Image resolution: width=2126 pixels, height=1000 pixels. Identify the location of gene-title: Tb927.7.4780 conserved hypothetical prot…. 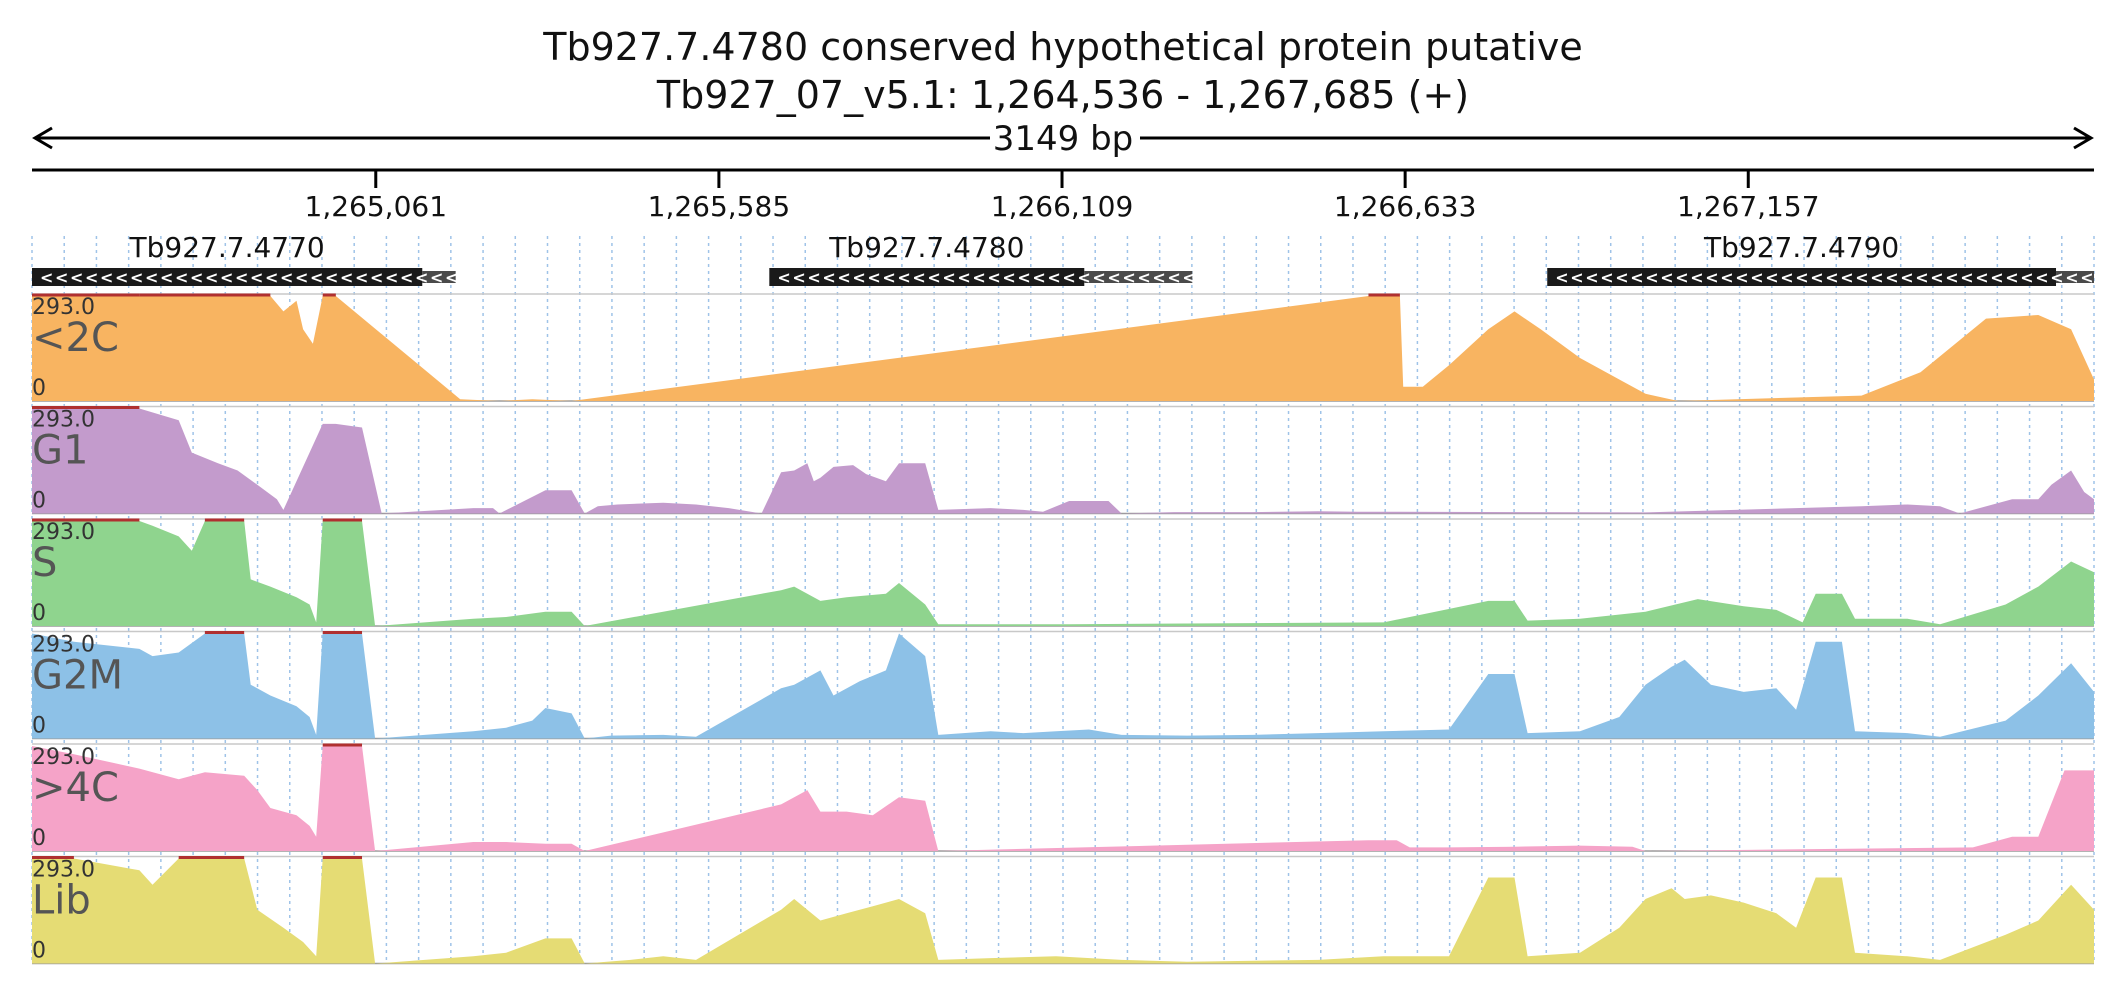
(1063, 47).